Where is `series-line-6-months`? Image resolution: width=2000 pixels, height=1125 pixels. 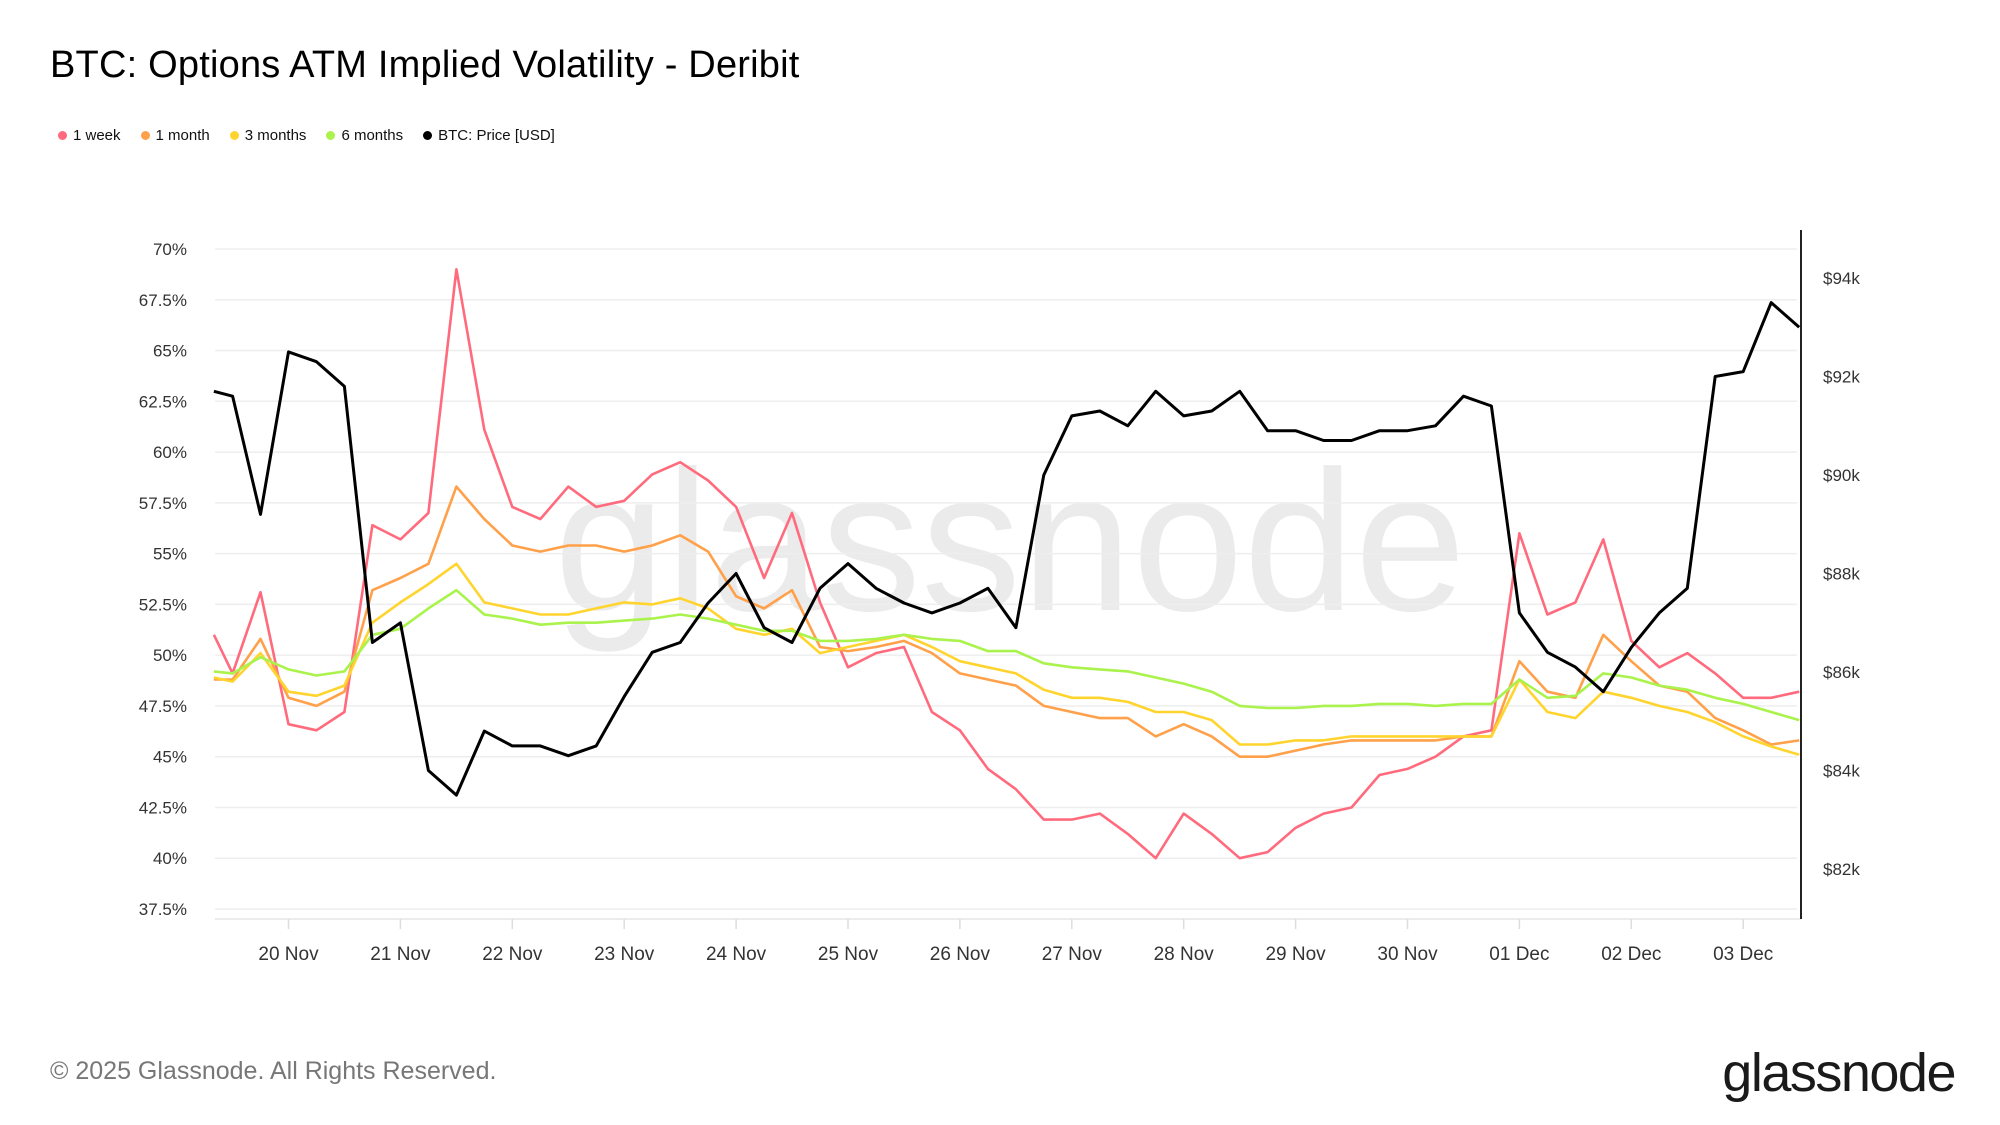 series-line-6-months is located at coordinates (1006, 655).